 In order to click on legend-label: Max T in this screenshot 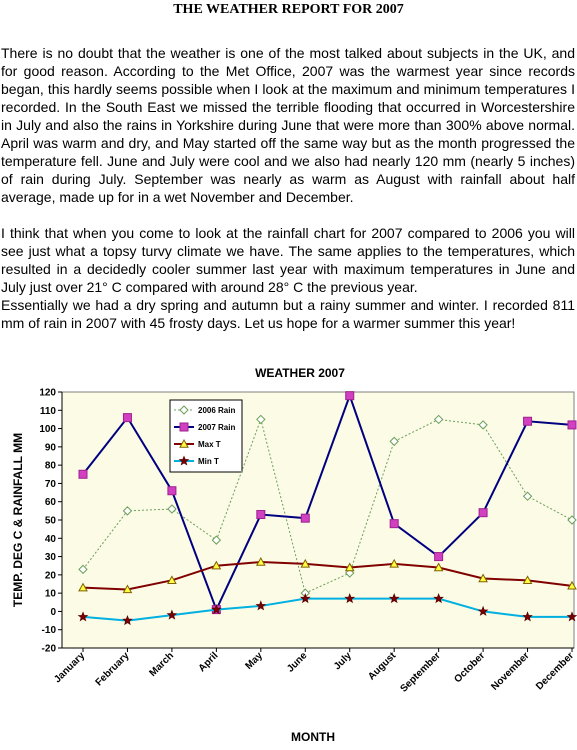, I will do `click(209, 444)`.